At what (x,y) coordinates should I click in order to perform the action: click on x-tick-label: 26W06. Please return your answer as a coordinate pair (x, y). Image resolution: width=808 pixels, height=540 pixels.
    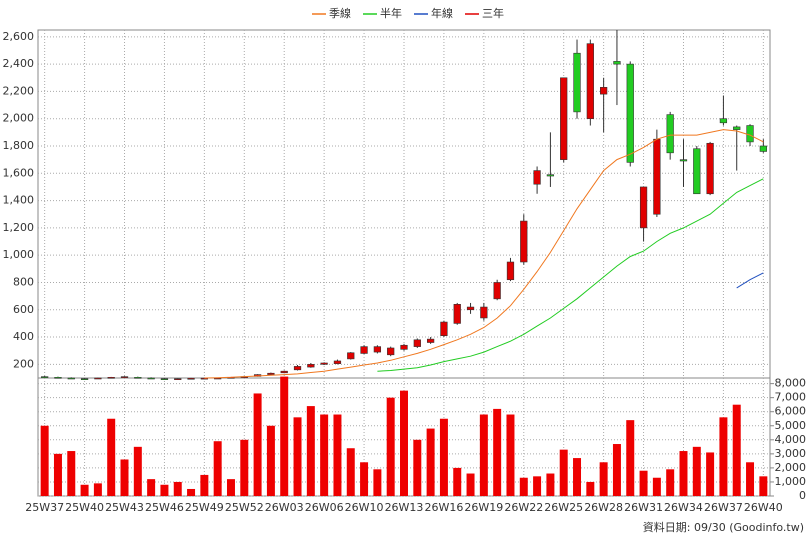
    Looking at the image, I should click on (324, 507).